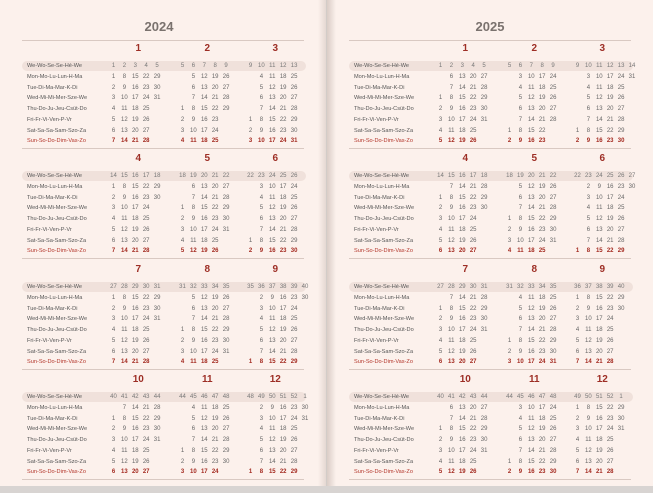 This screenshot has height=493, width=653. What do you see at coordinates (146, 397) in the screenshot?
I see `week-number: 43` at bounding box center [146, 397].